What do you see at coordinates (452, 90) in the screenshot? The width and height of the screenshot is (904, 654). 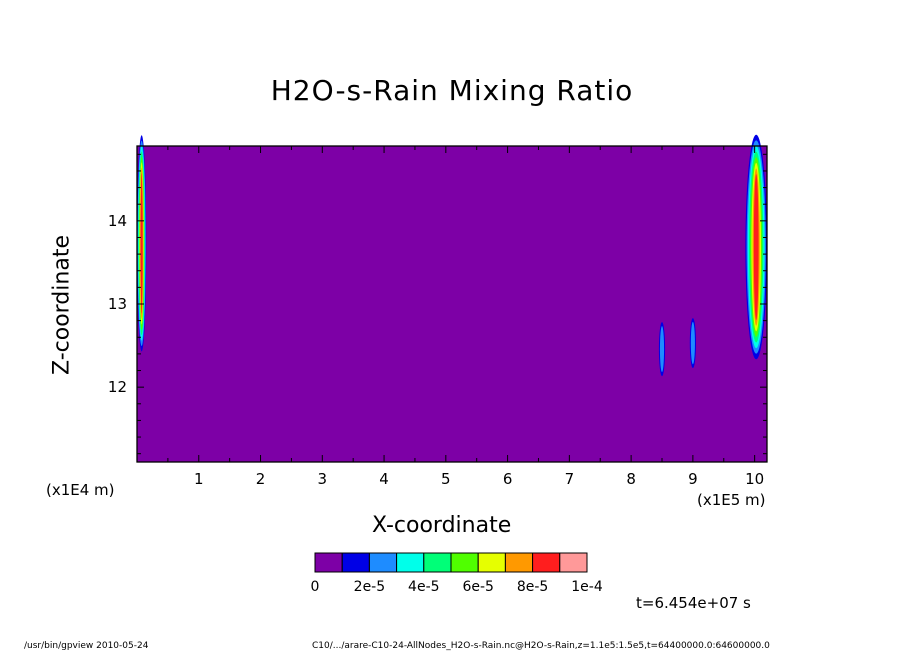 I see `chart-title: H2O-s-Rain Mixing Ratio` at bounding box center [452, 90].